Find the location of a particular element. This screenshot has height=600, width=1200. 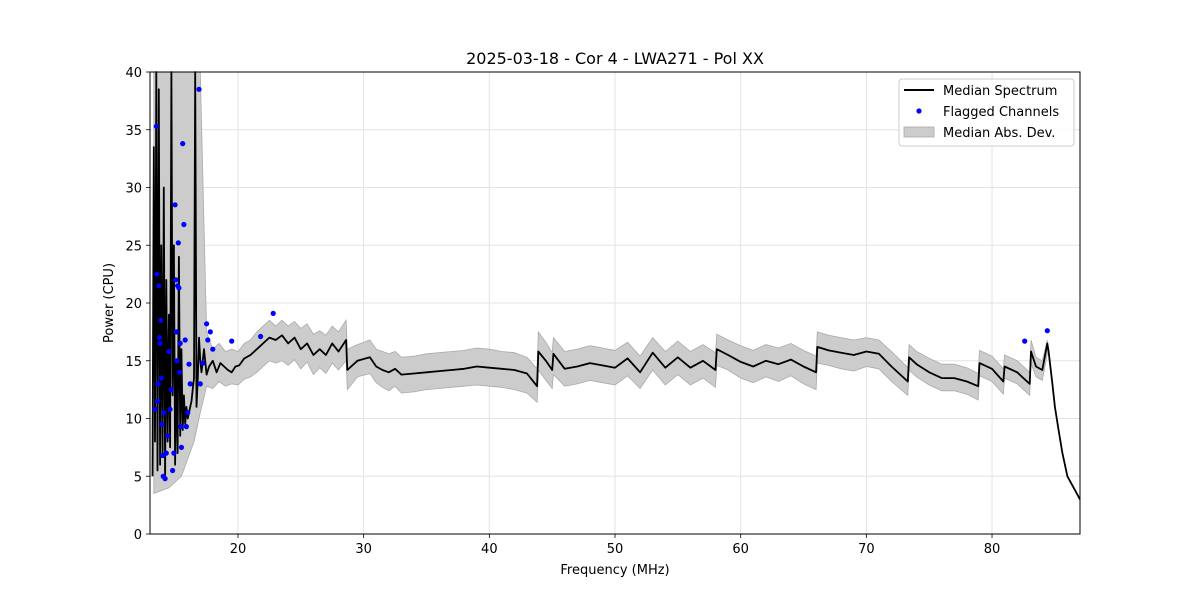

x-tick-label: 70 is located at coordinates (866, 549).